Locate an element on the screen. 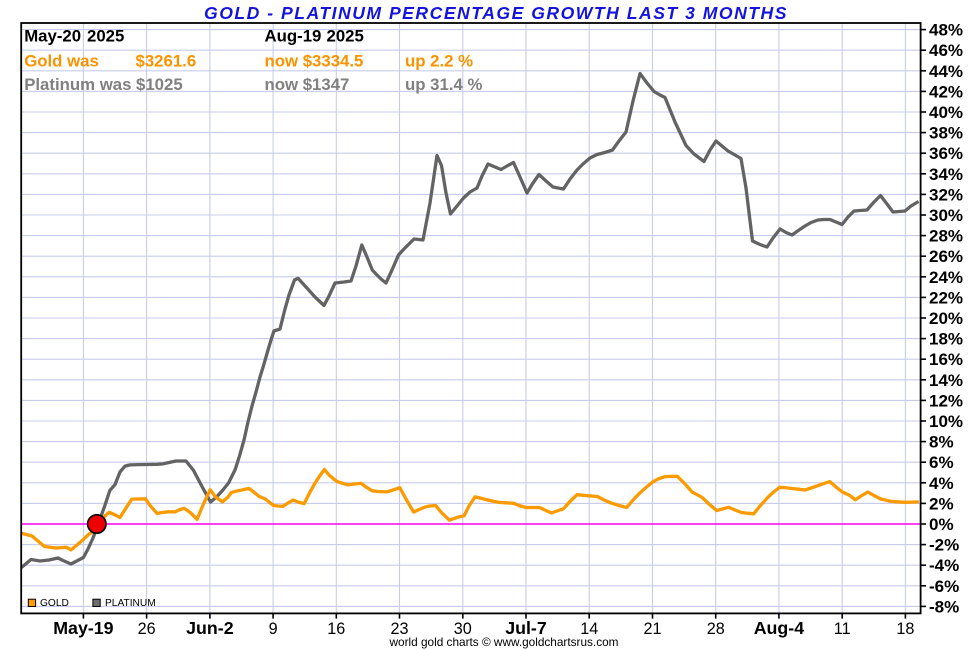 This screenshot has width=980, height=650. svg-text: GOLD is located at coordinates (54, 603).